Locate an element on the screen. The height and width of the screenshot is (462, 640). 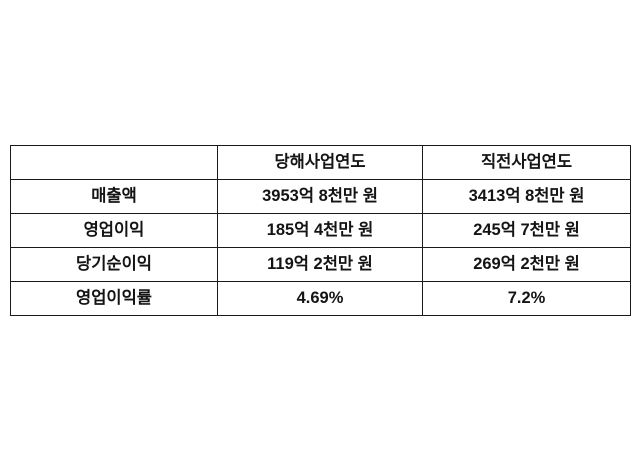
table-row: 매출액 3953억 8천만 원 3413억 8천만 원 is located at coordinates (320, 196).